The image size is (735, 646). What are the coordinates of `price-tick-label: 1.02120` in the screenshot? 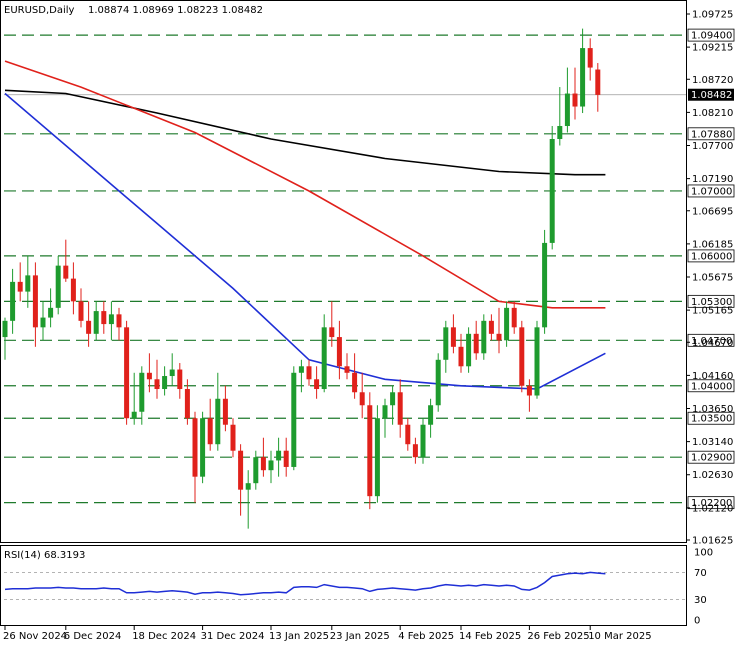 It's located at (712, 508).